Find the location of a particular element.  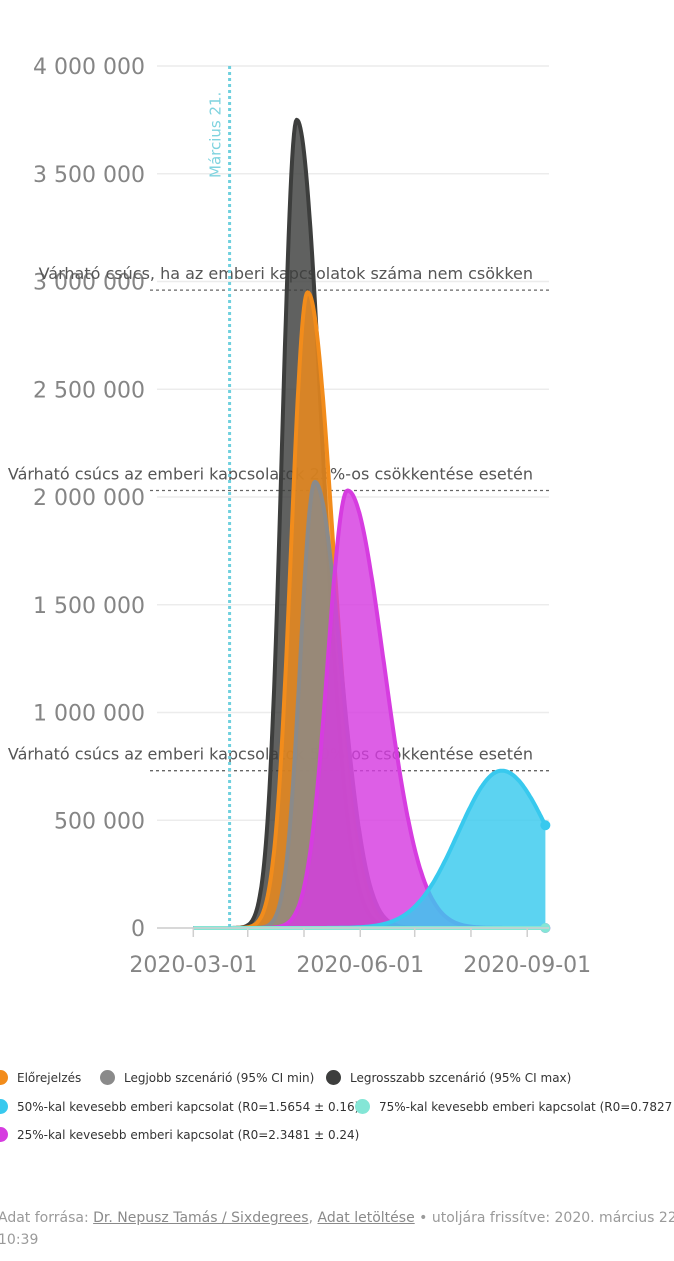

legend-item-best: Legjobb szcenárió (95% CI min) is located at coordinates (207, 1077).